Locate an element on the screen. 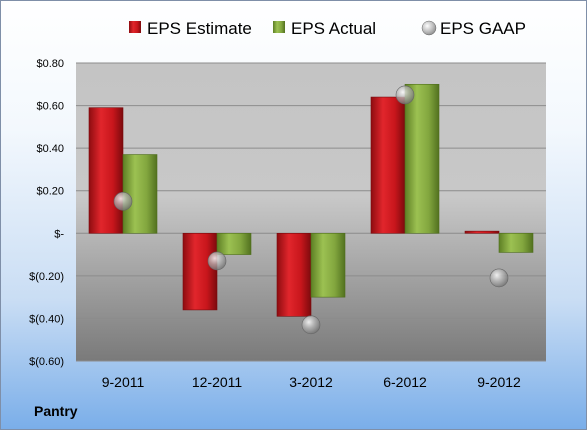 This screenshot has width=587, height=430. y-tick-label: $(0.40) is located at coordinates (46, 319).